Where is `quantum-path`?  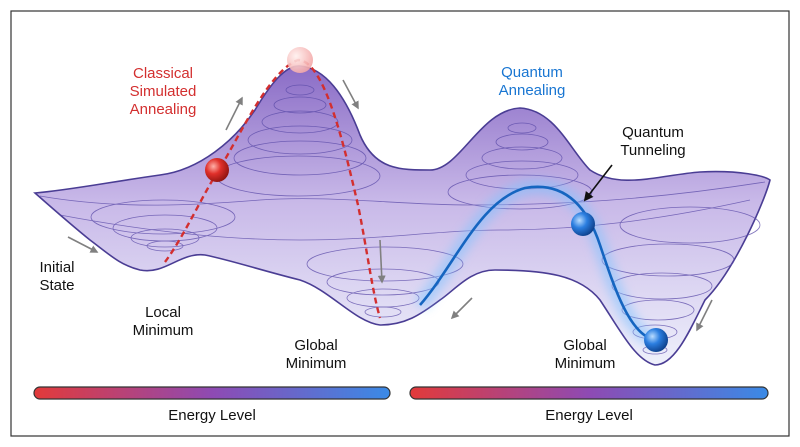 quantum-path is located at coordinates (536, 263).